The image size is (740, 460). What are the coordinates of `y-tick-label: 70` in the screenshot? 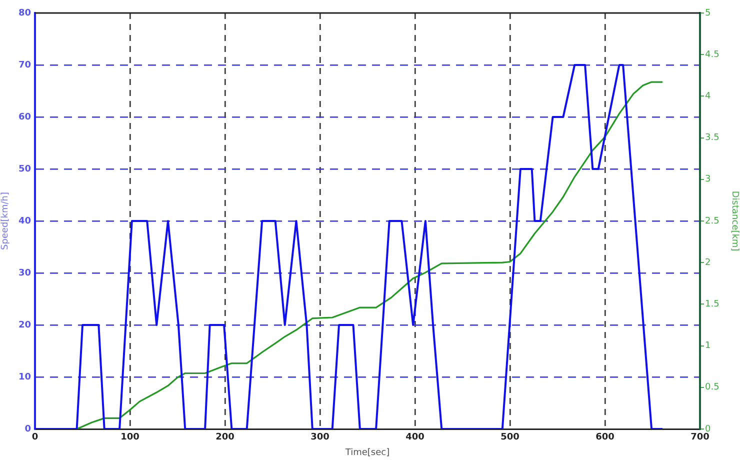 It's located at (24, 65).